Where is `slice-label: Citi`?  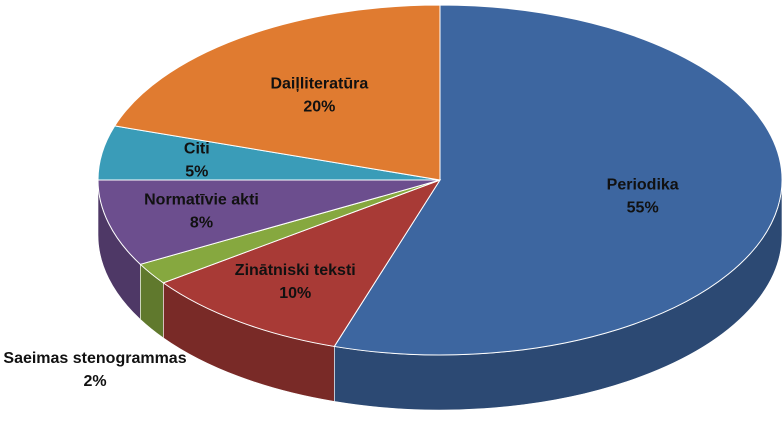
slice-label: Citi is located at coordinates (197, 149).